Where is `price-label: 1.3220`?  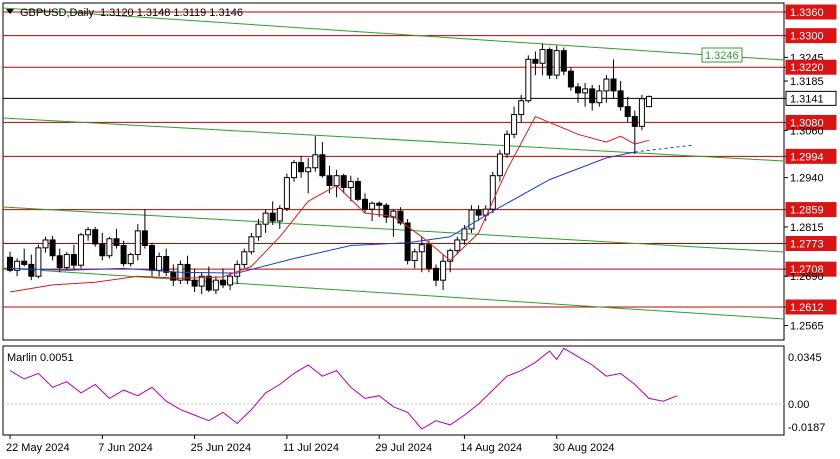
price-label: 1.3220 is located at coordinates (807, 68).